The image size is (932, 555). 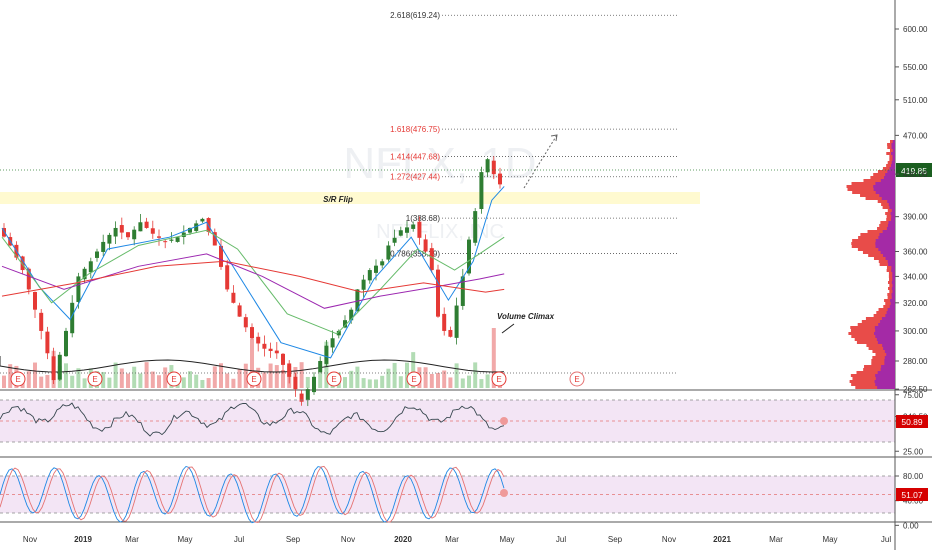 What do you see at coordinates (508, 328) in the screenshot?
I see `volume-climax-arrow` at bounding box center [508, 328].